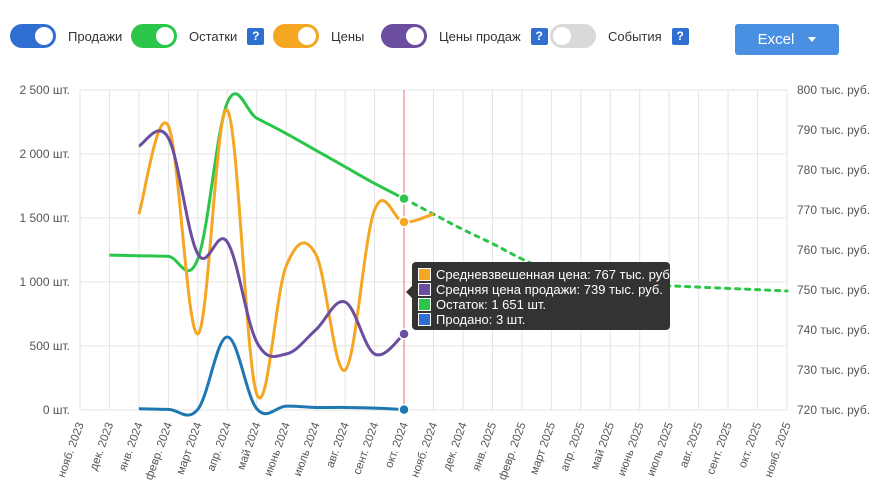 The image size is (890, 494). What do you see at coordinates (691, 445) in the screenshot?
I see `x-tick-label: авг. 2025` at bounding box center [691, 445].